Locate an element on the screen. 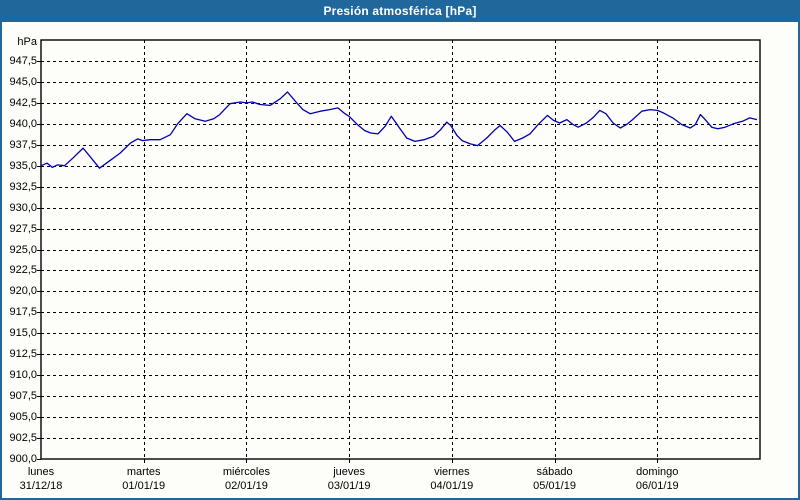 This screenshot has width=800, height=500. y-tick-label: 915,0 is located at coordinates (23, 332).